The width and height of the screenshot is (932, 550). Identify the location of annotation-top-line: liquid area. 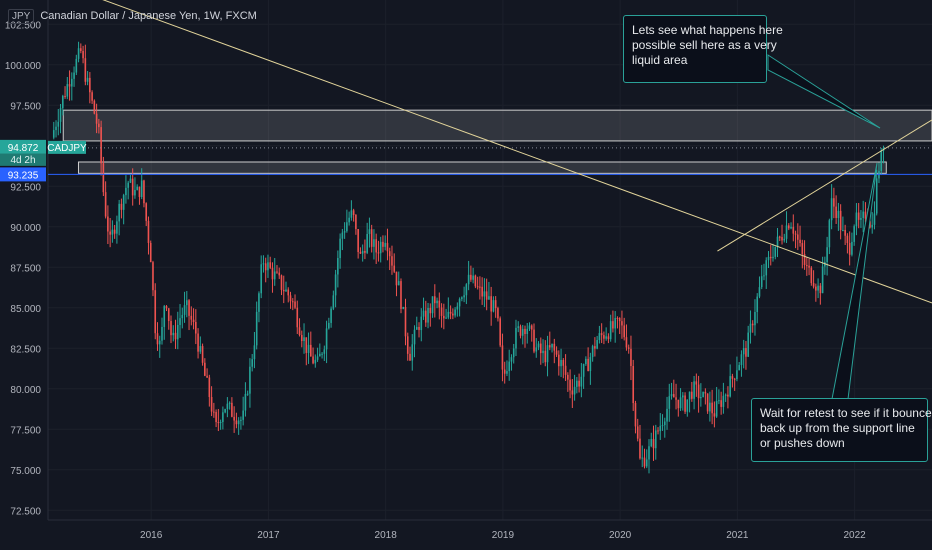
(660, 60).